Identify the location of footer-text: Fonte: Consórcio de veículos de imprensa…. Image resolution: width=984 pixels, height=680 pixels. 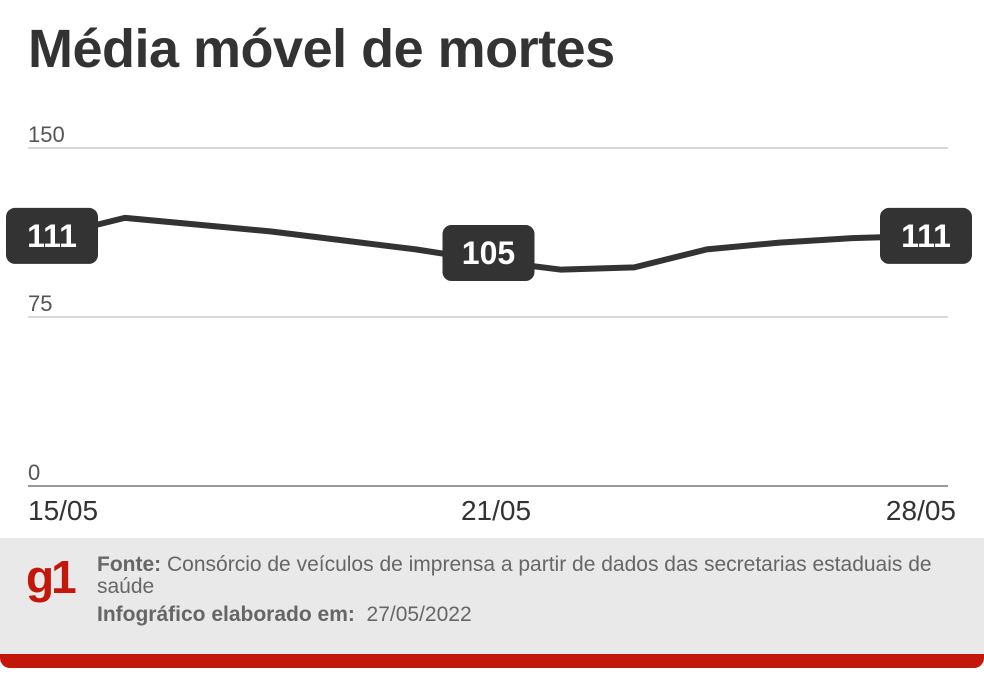
(527, 590).